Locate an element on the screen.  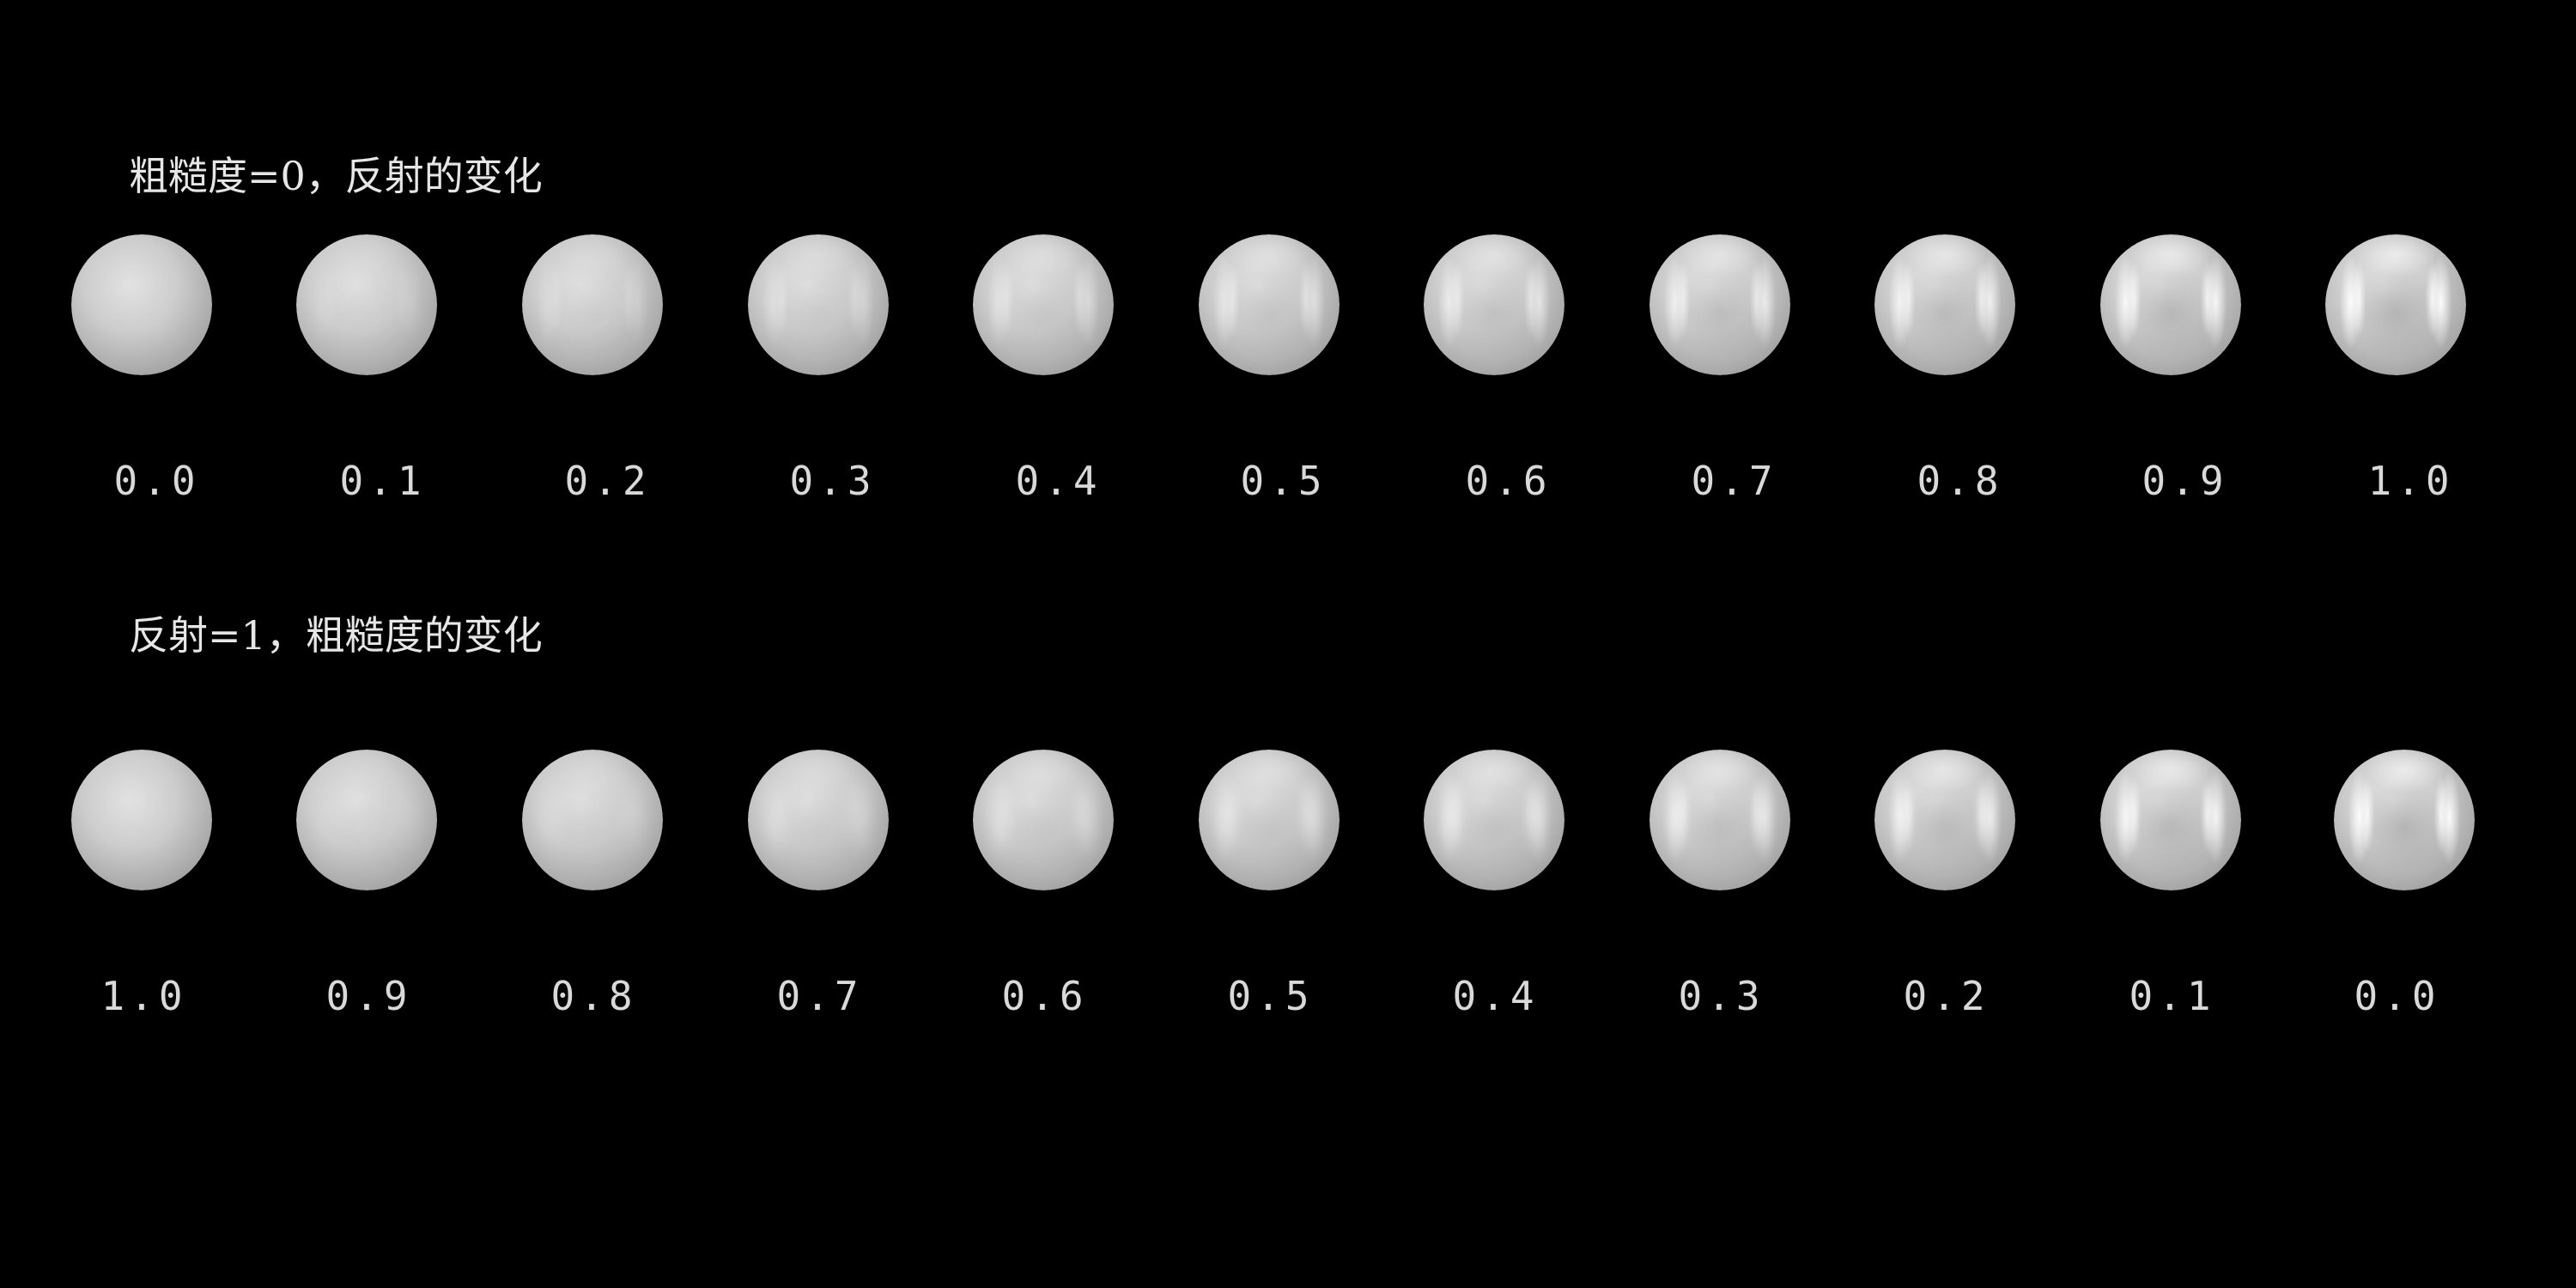
sphere-row-roughness is located at coordinates (1288, 820).